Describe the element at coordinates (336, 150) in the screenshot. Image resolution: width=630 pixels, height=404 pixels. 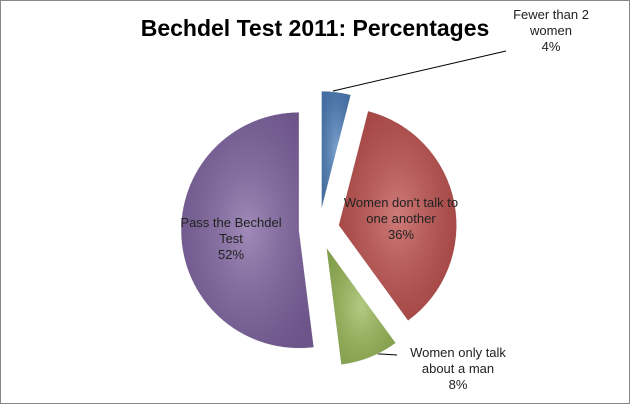
I see `pie-slice` at that location.